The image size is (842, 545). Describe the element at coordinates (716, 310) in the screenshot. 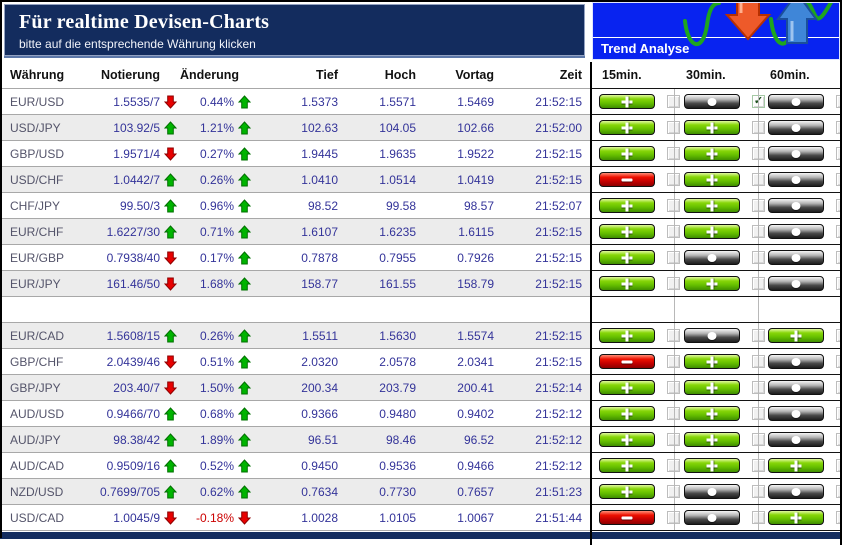

I see `spacer-right` at that location.